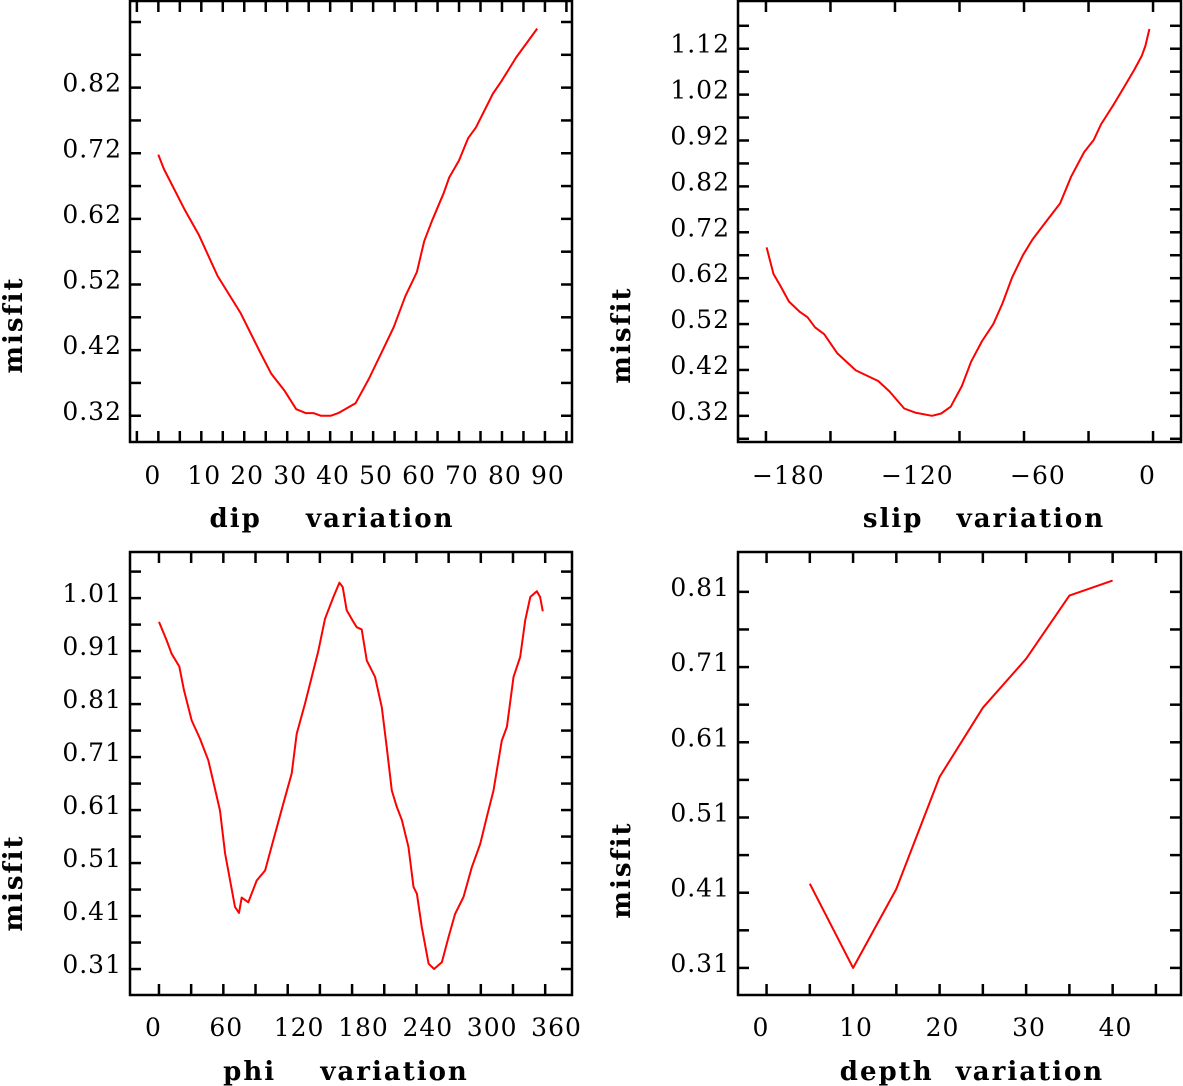  Describe the element at coordinates (92, 858) in the screenshot. I see `phi-y-tick-label: 0.51` at that location.